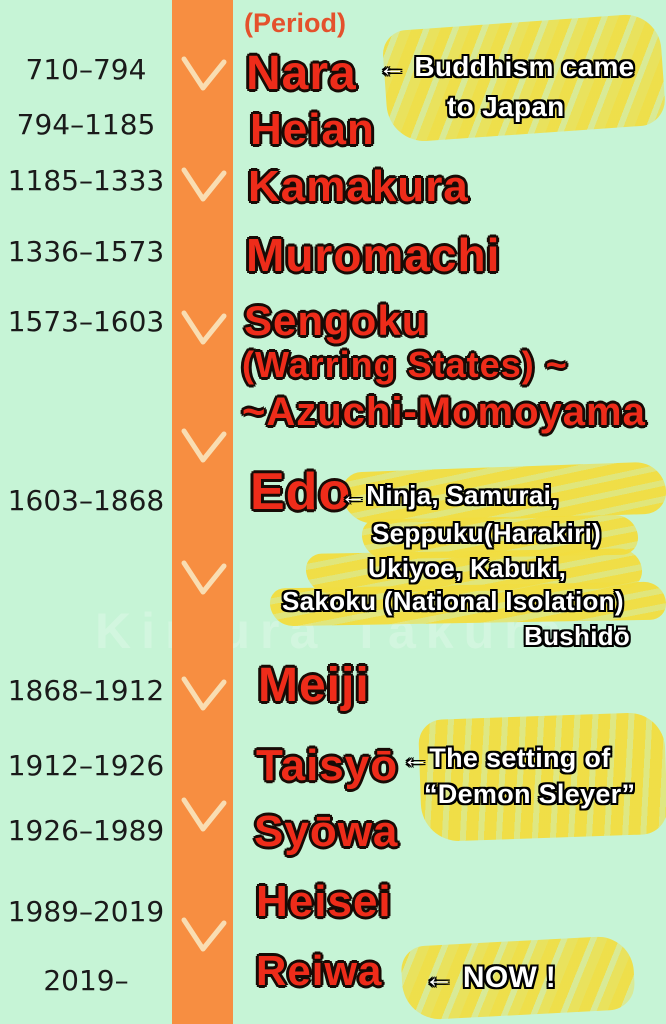 The image size is (666, 1024). What do you see at coordinates (358, 186) in the screenshot?
I see `period-kamakura: Kamakura` at bounding box center [358, 186].